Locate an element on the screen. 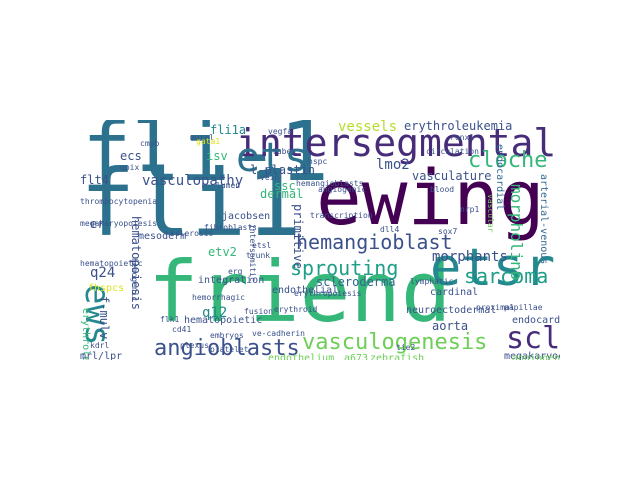 The height and width of the screenshot is (480, 640). word-erythropoiesis: erythropoiesis is located at coordinates (328, 293).